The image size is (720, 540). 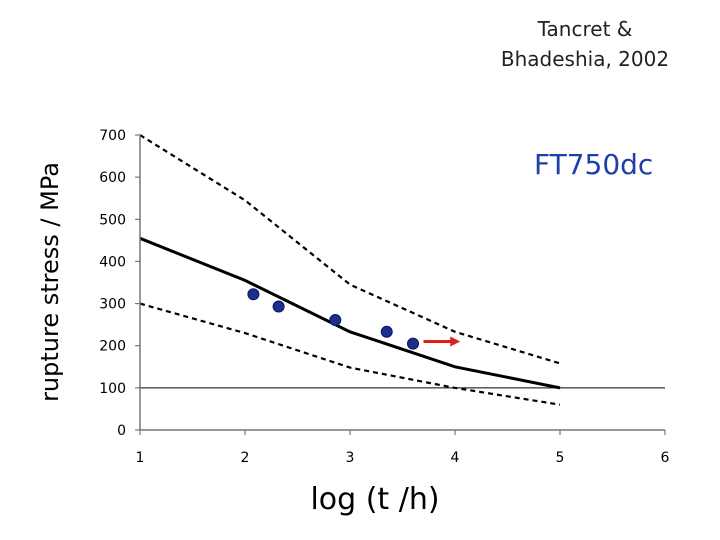 I want to click on x-tick-label: 1, so click(x=140, y=458).